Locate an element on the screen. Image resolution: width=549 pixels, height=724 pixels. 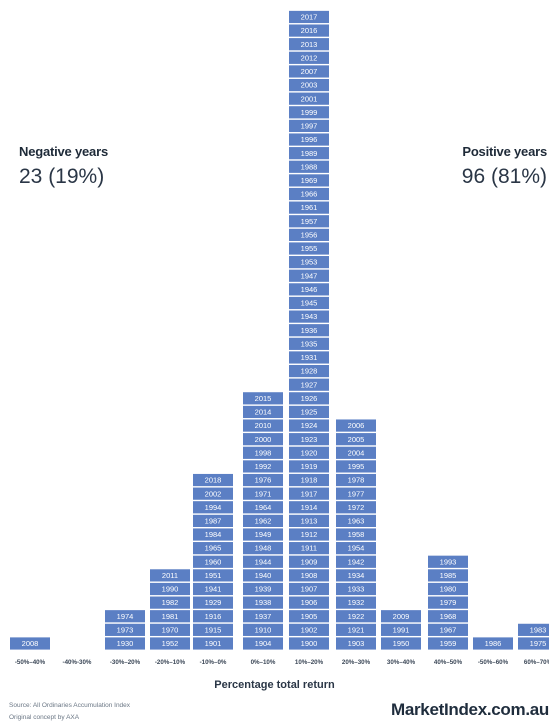
year-box: 1985 is located at coordinates (448, 575).